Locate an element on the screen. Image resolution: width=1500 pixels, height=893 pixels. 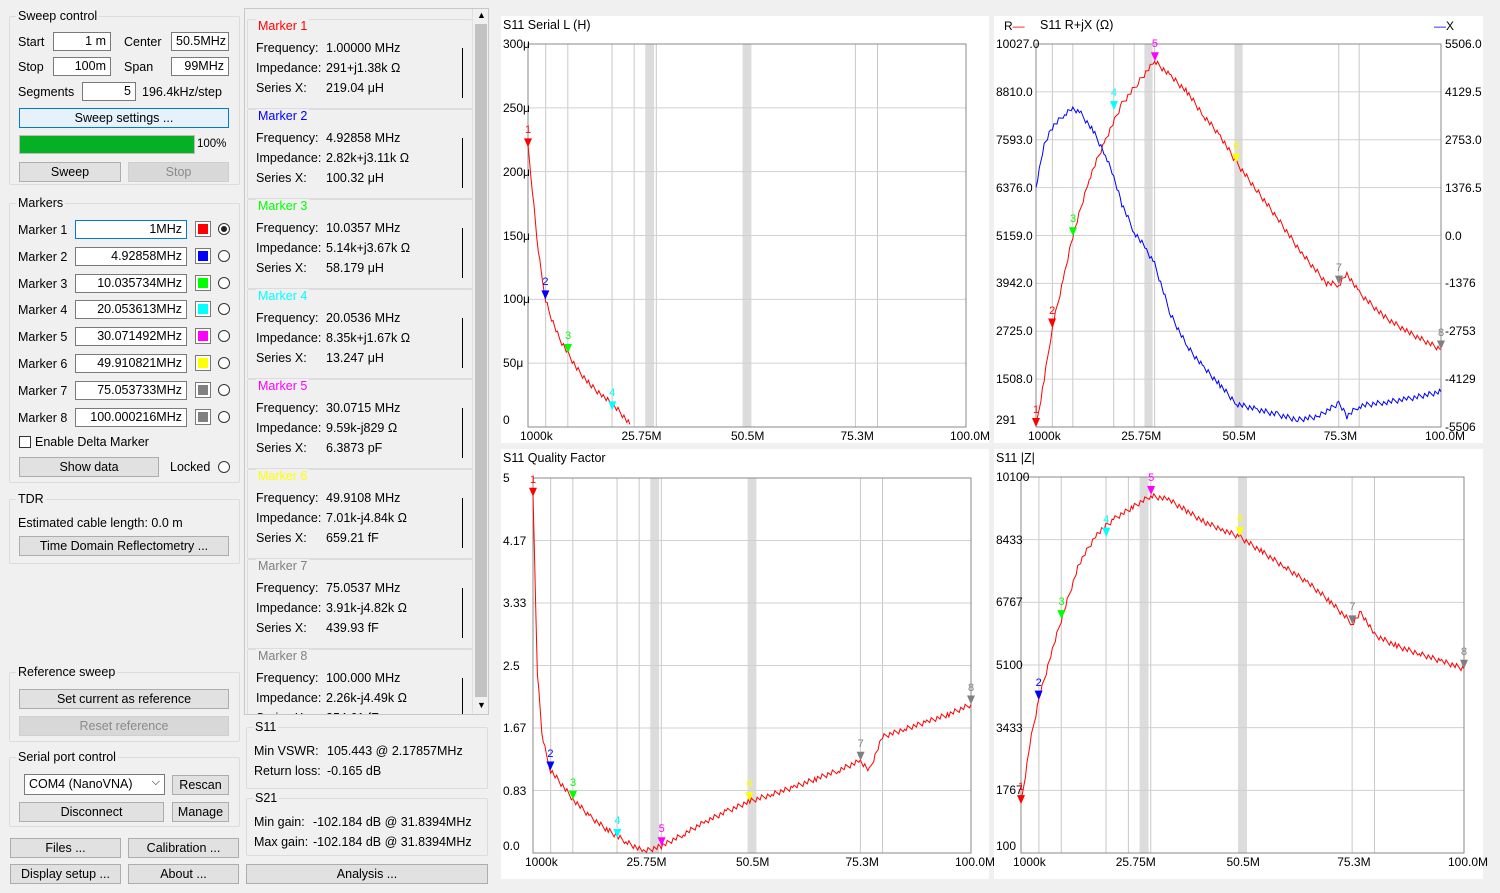
marker-6-freq-input: 49.910821MHz is located at coordinates (131, 363).